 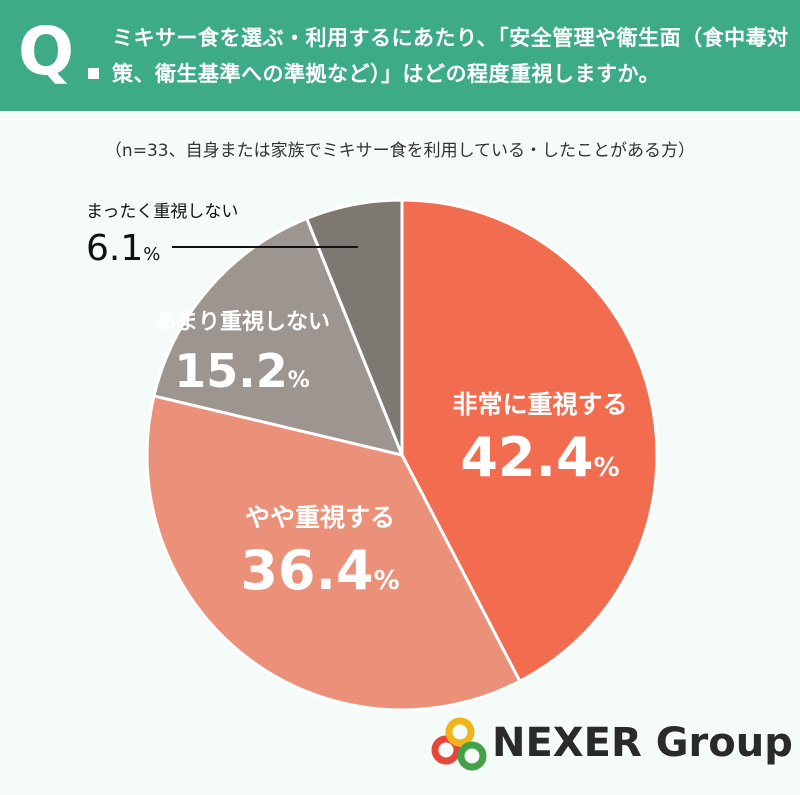 I want to click on logo-ring-green, so click(x=472, y=756).